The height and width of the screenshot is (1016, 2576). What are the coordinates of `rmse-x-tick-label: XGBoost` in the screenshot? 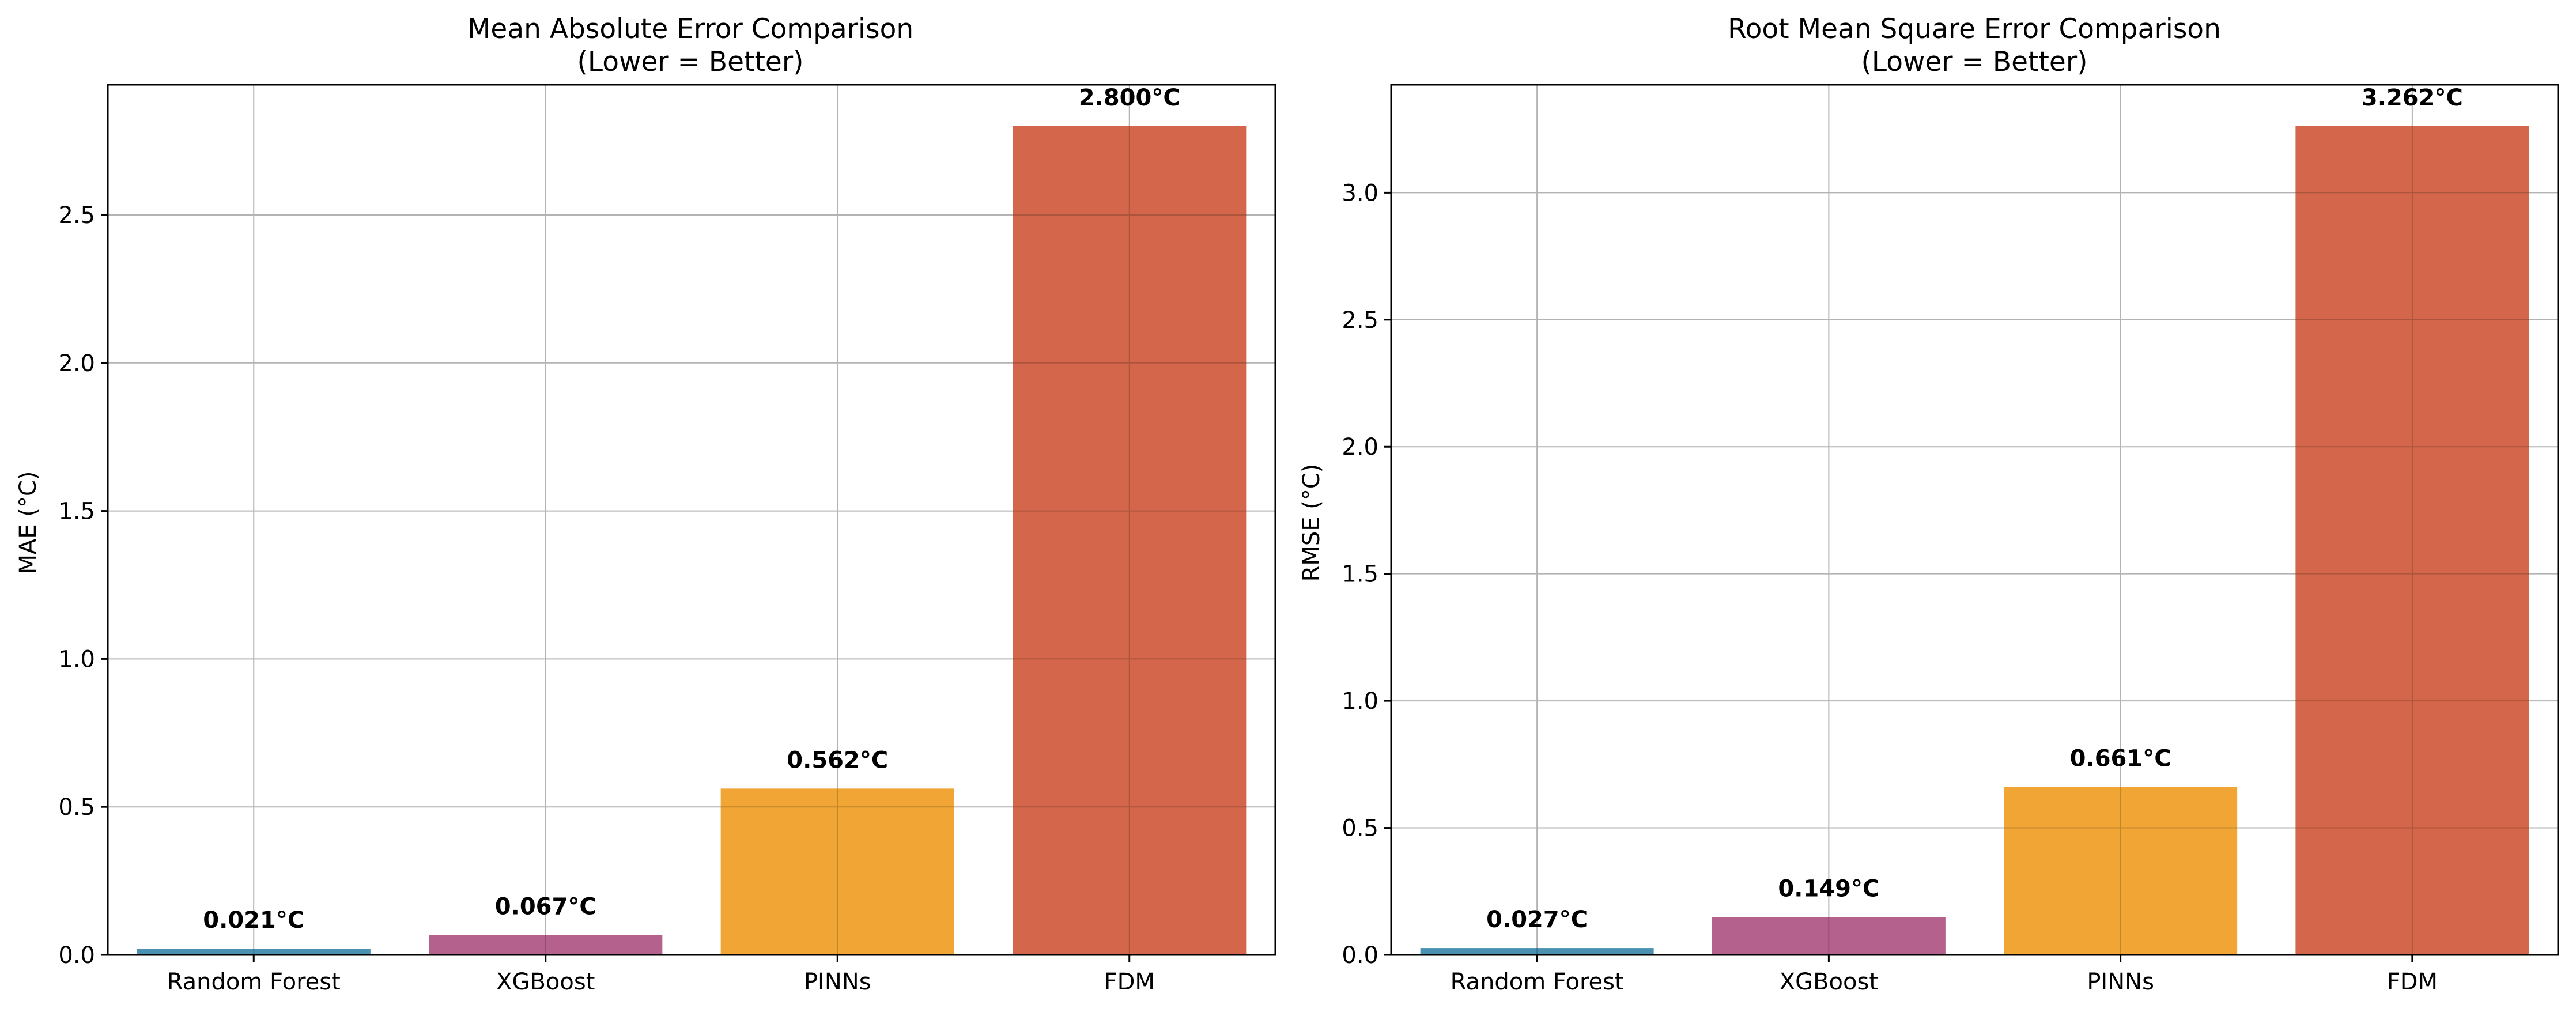 It's located at (1829, 982).